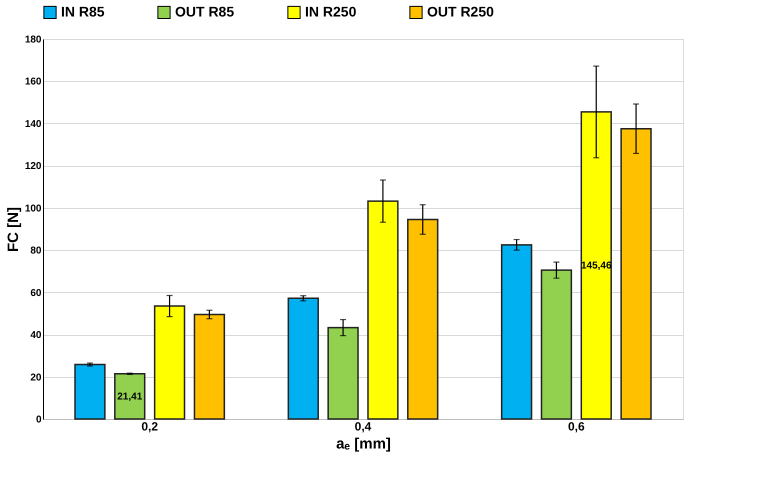 The height and width of the screenshot is (493, 757). What do you see at coordinates (33, 82) in the screenshot?
I see `y-tick-label: 160` at bounding box center [33, 82].